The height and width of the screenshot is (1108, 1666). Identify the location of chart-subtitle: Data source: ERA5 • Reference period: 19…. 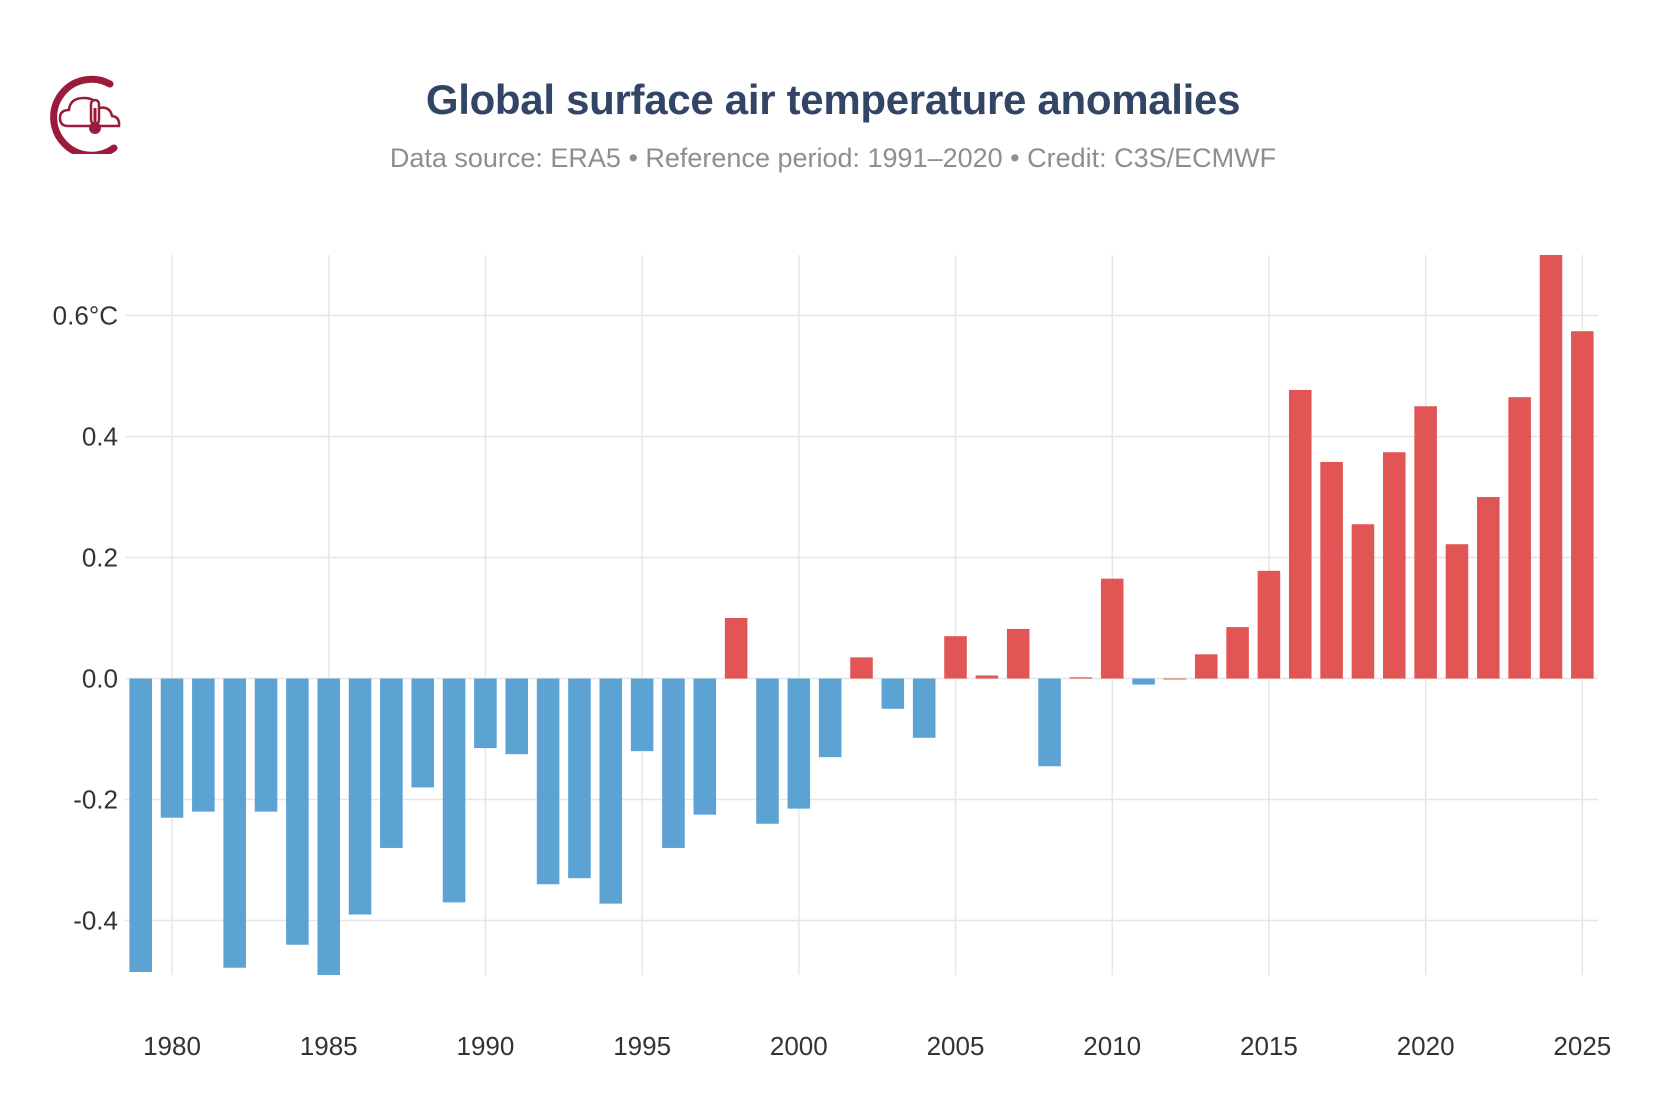
(833, 158).